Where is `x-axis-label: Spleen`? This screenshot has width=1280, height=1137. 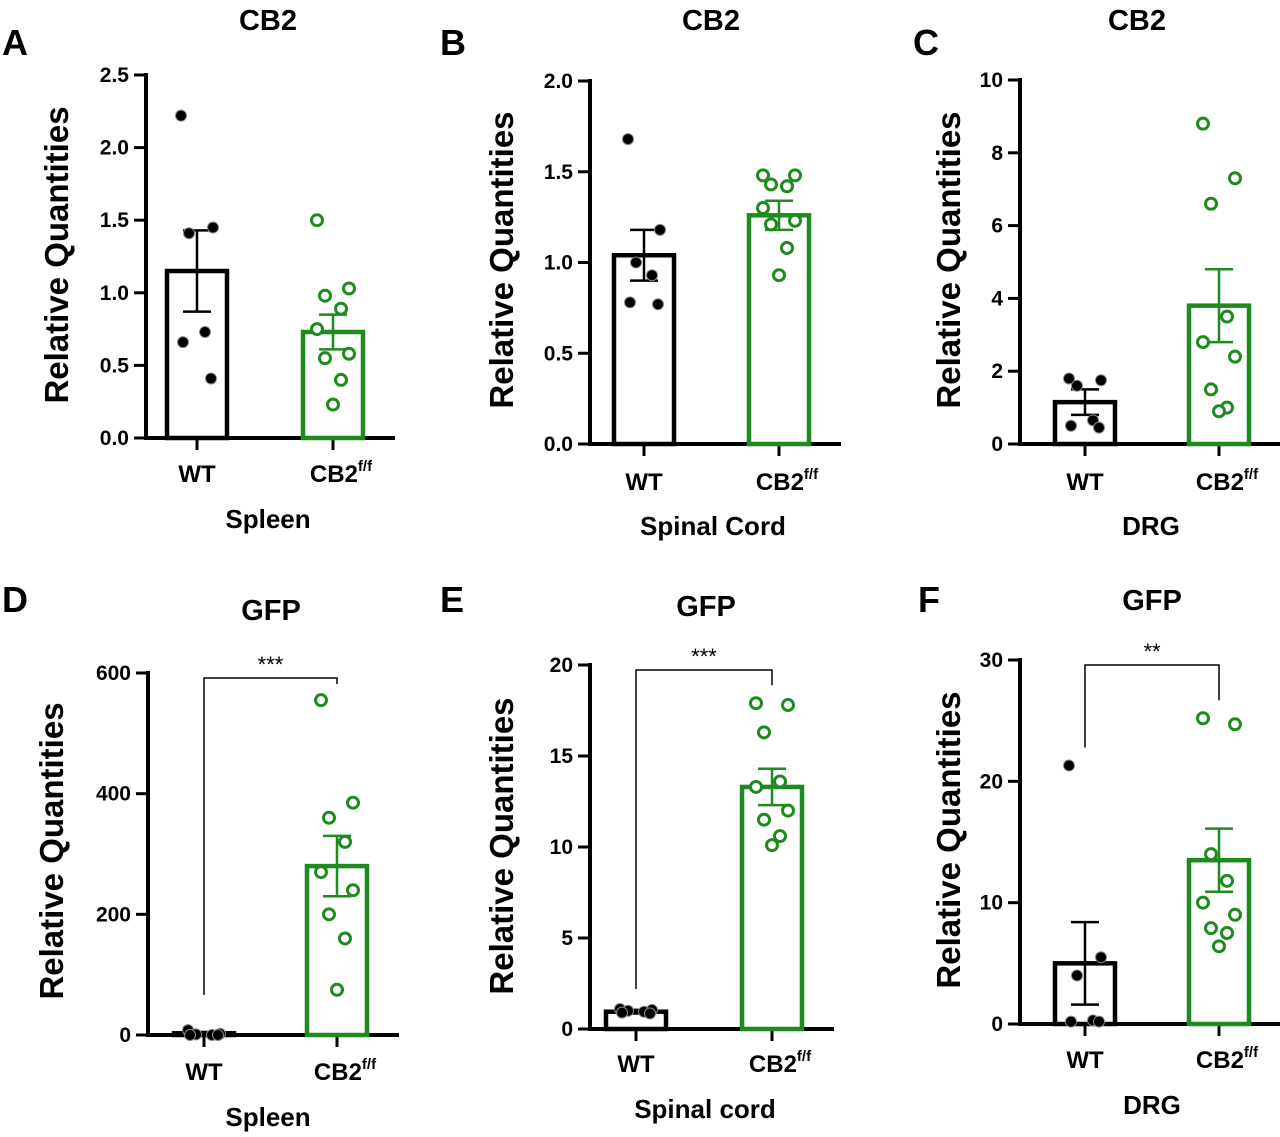
x-axis-label: Spleen is located at coordinates (267, 519).